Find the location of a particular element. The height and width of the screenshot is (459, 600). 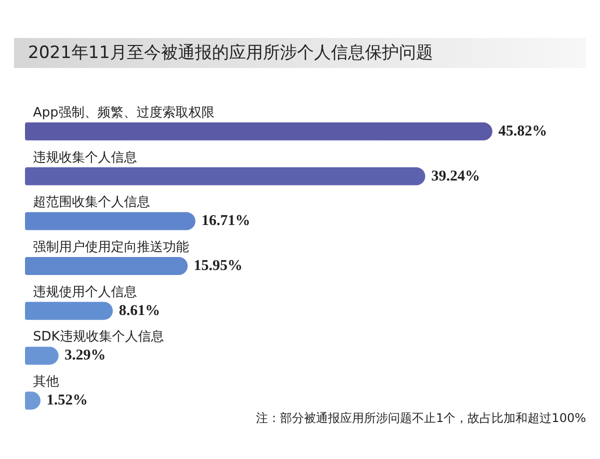

y-tick-label: SDK违规收集个人信息 is located at coordinates (98, 337).